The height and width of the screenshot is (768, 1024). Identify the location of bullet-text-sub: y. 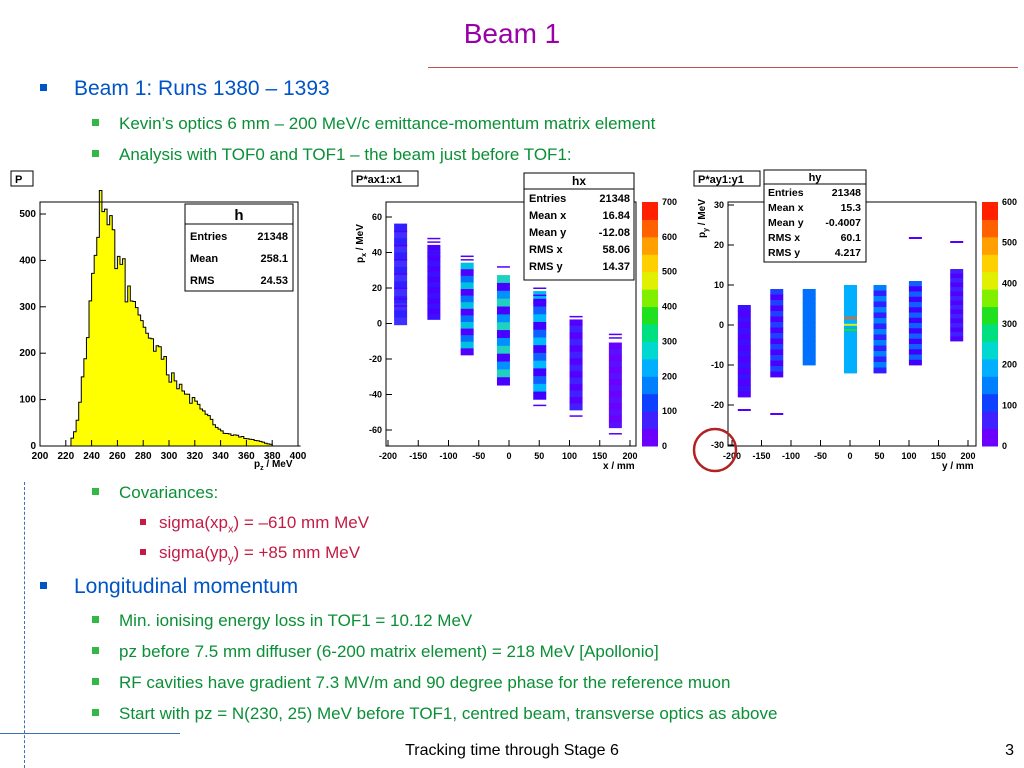
(230, 559).